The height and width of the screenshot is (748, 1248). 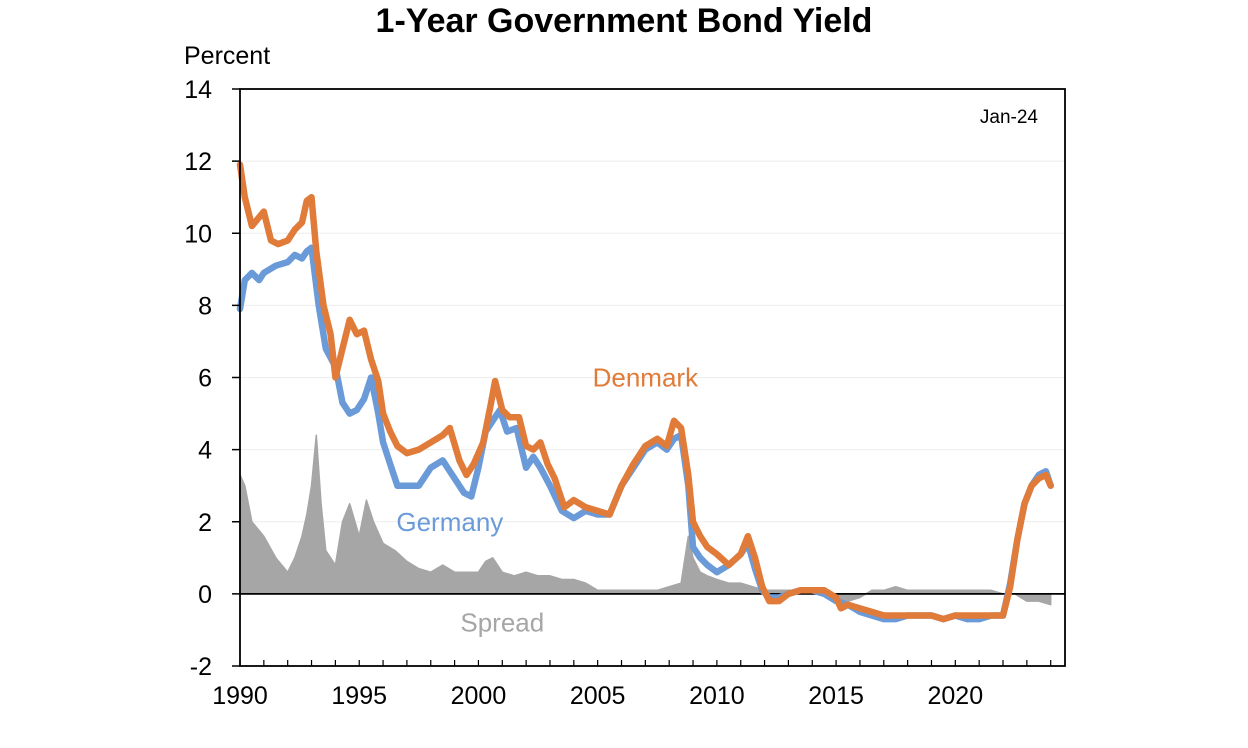 I want to click on series-spread-area, so click(x=645, y=520).